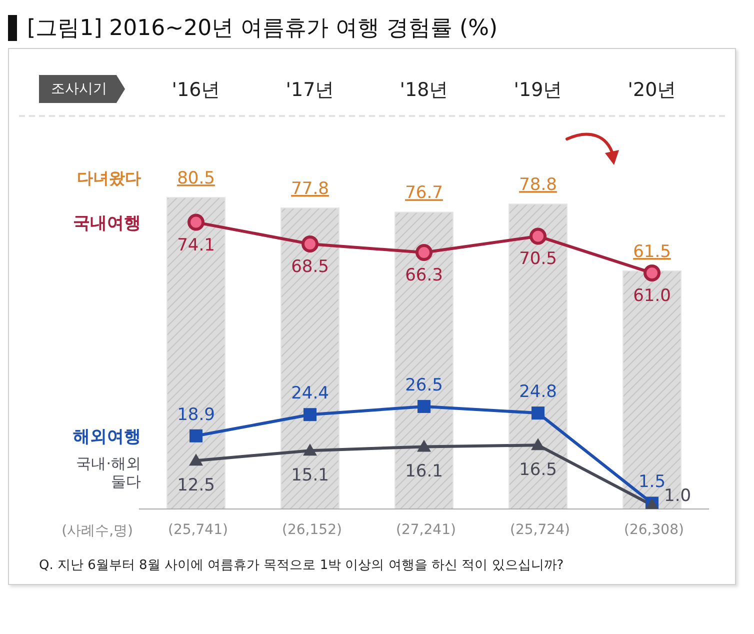  Describe the element at coordinates (310, 266) in the screenshot. I see `data-label: 68.5` at that location.